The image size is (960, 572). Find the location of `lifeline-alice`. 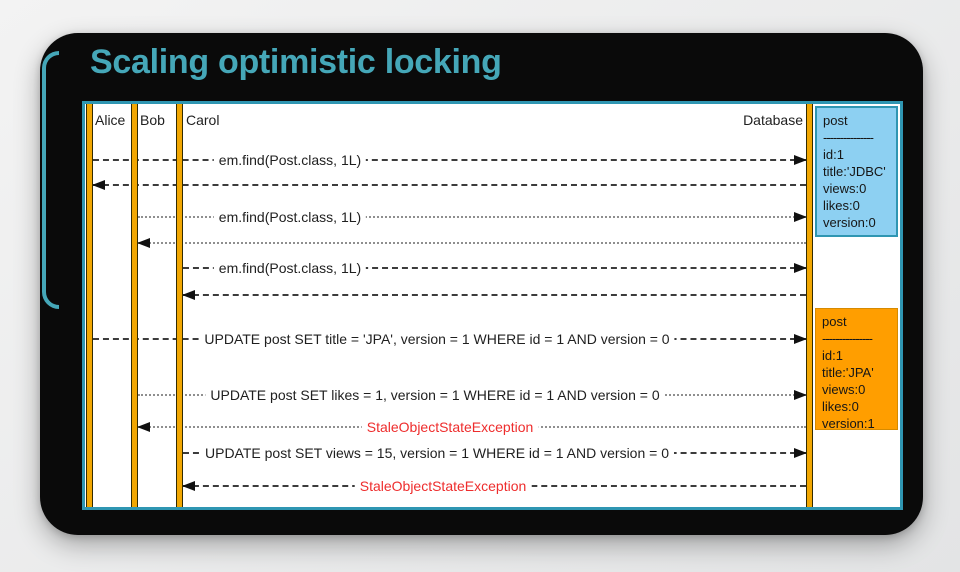

lifeline-alice is located at coordinates (89, 305).